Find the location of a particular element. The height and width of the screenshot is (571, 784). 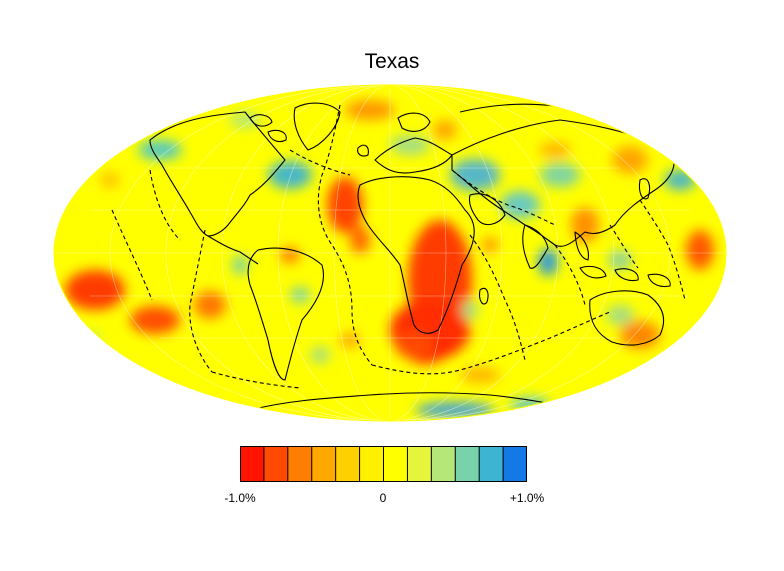

colorbar-frame is located at coordinates (383, 464).